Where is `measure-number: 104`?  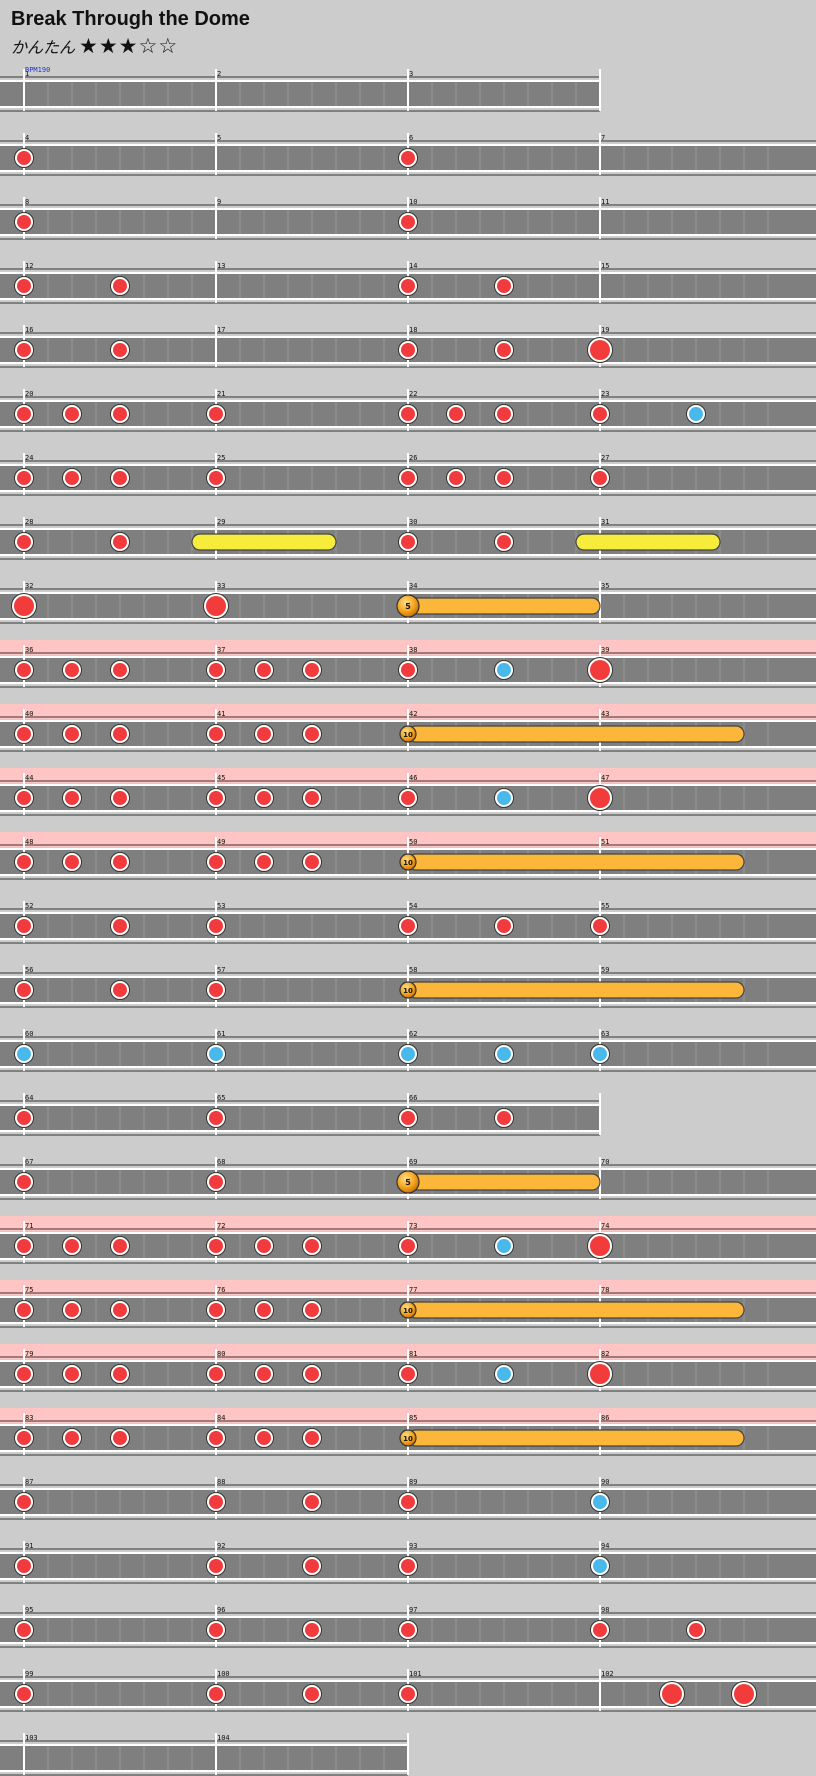 measure-number: 104 is located at coordinates (223, 1738).